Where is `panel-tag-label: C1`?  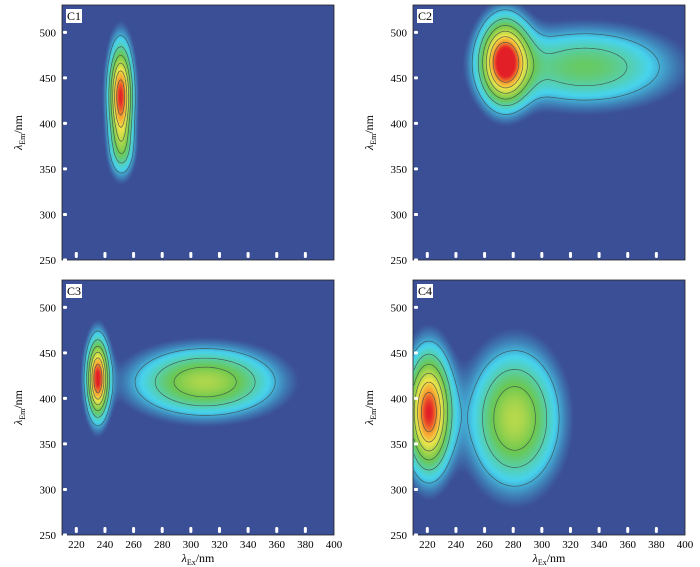
panel-tag-label: C1 is located at coordinates (74, 16).